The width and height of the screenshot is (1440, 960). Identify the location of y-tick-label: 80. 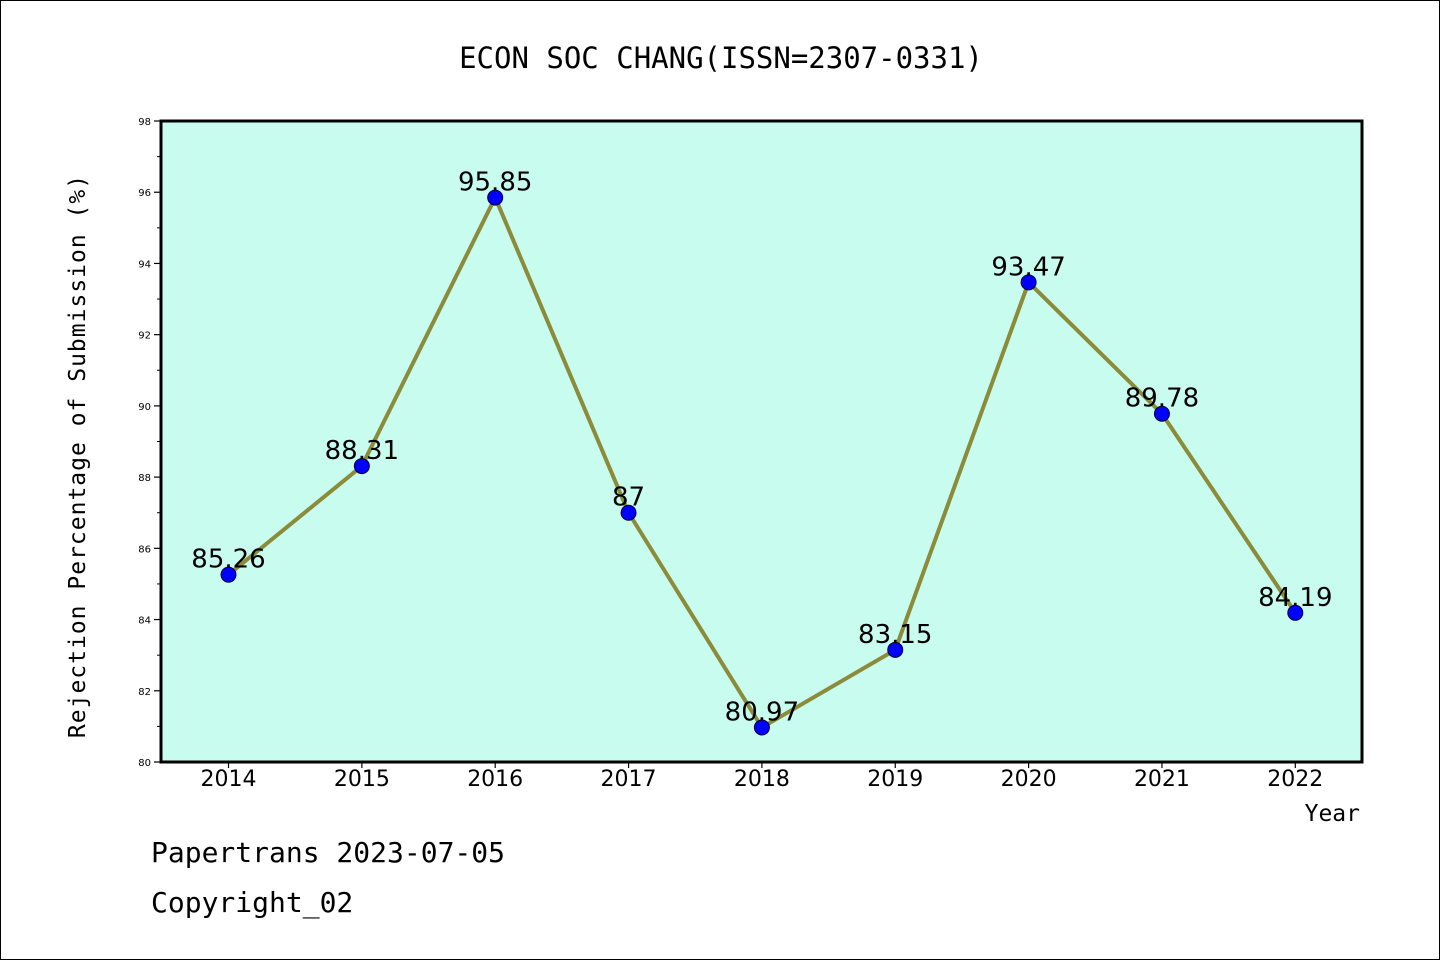
(144, 763).